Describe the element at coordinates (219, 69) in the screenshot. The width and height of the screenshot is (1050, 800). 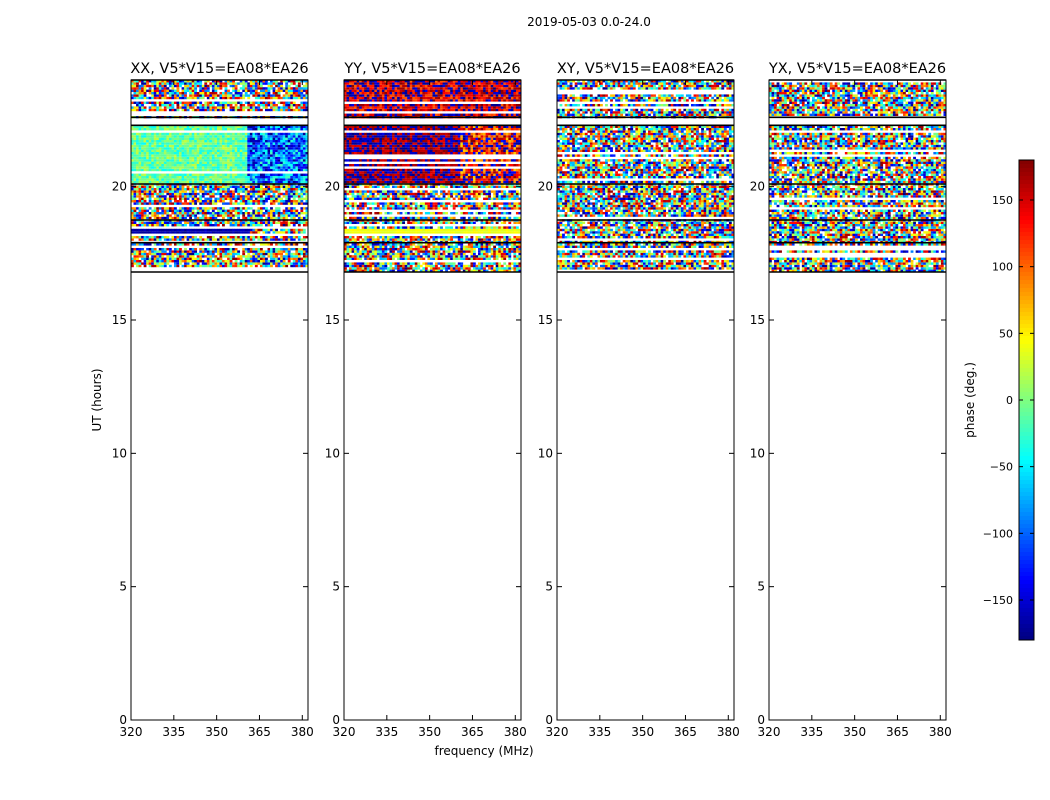
I see `panel-title: XX, V5*V15=EA08*EA26` at that location.